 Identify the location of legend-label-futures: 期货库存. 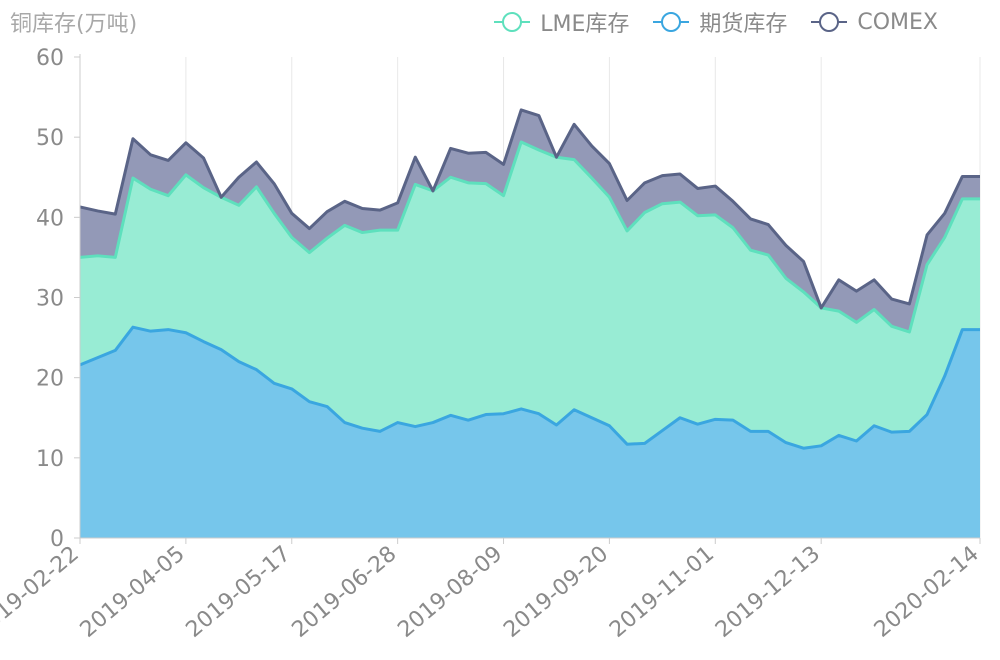
(743, 24).